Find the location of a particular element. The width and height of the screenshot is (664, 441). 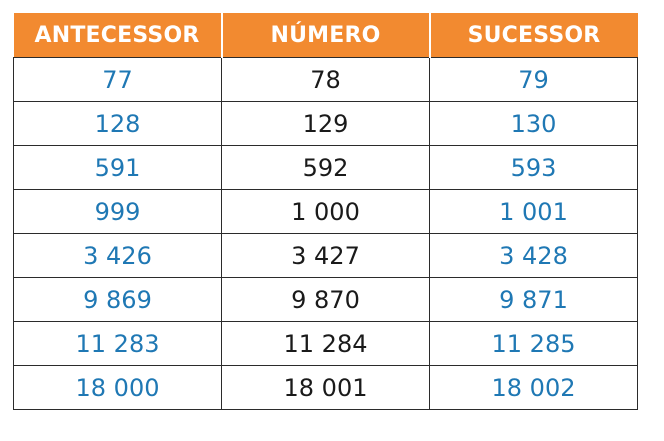

header-numero: NÚMERO is located at coordinates (325, 35).